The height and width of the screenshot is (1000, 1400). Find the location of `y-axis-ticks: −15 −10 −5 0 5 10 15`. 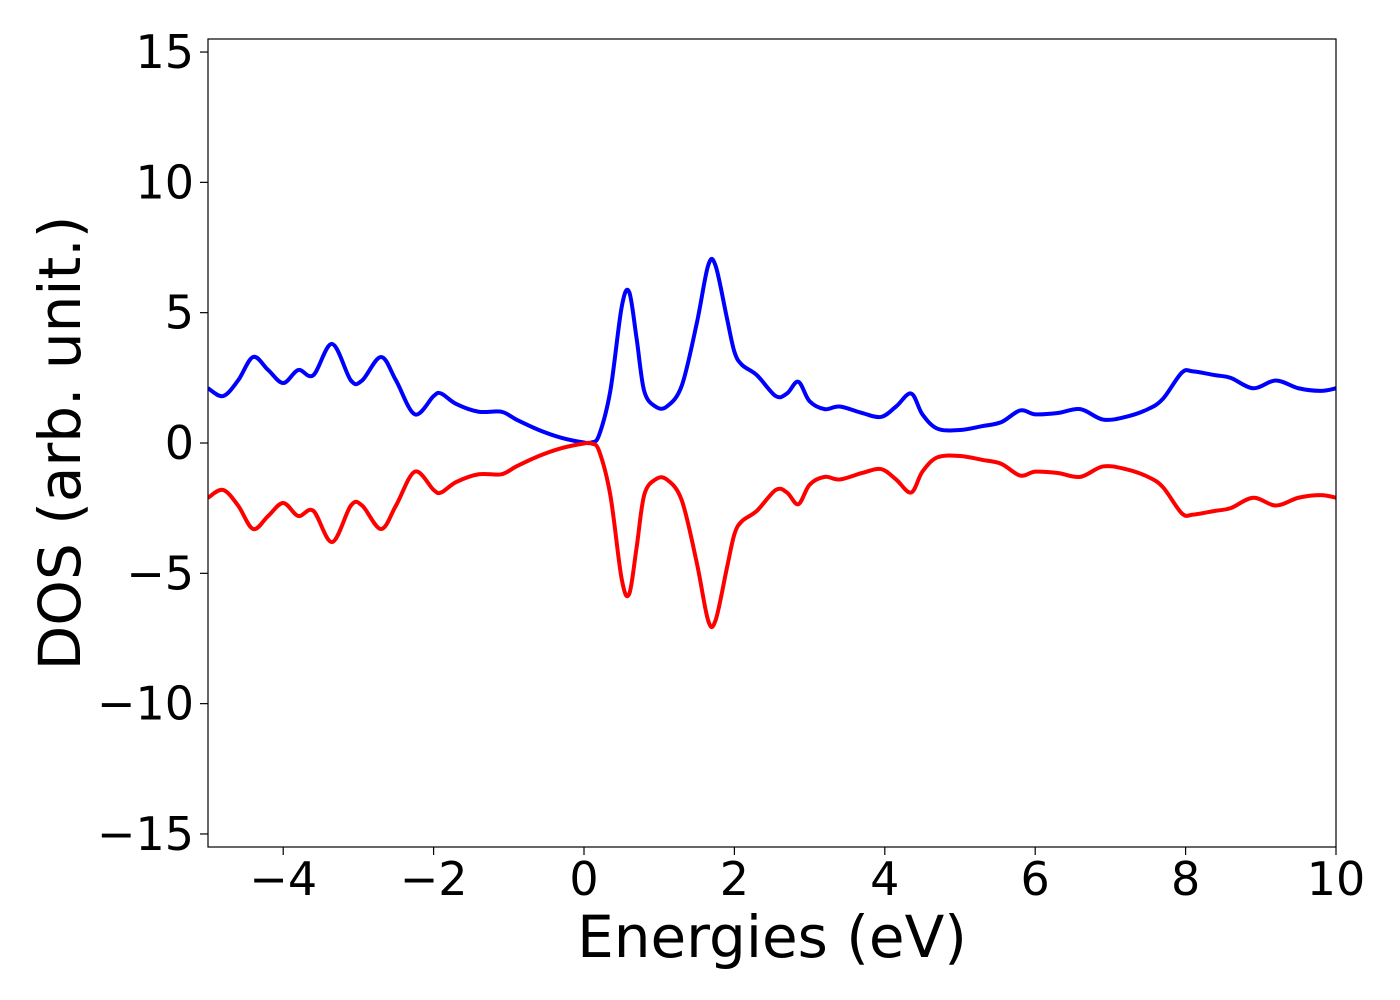

y-axis-ticks: −15 −10 −5 0 5 10 15 is located at coordinates (152, 443).